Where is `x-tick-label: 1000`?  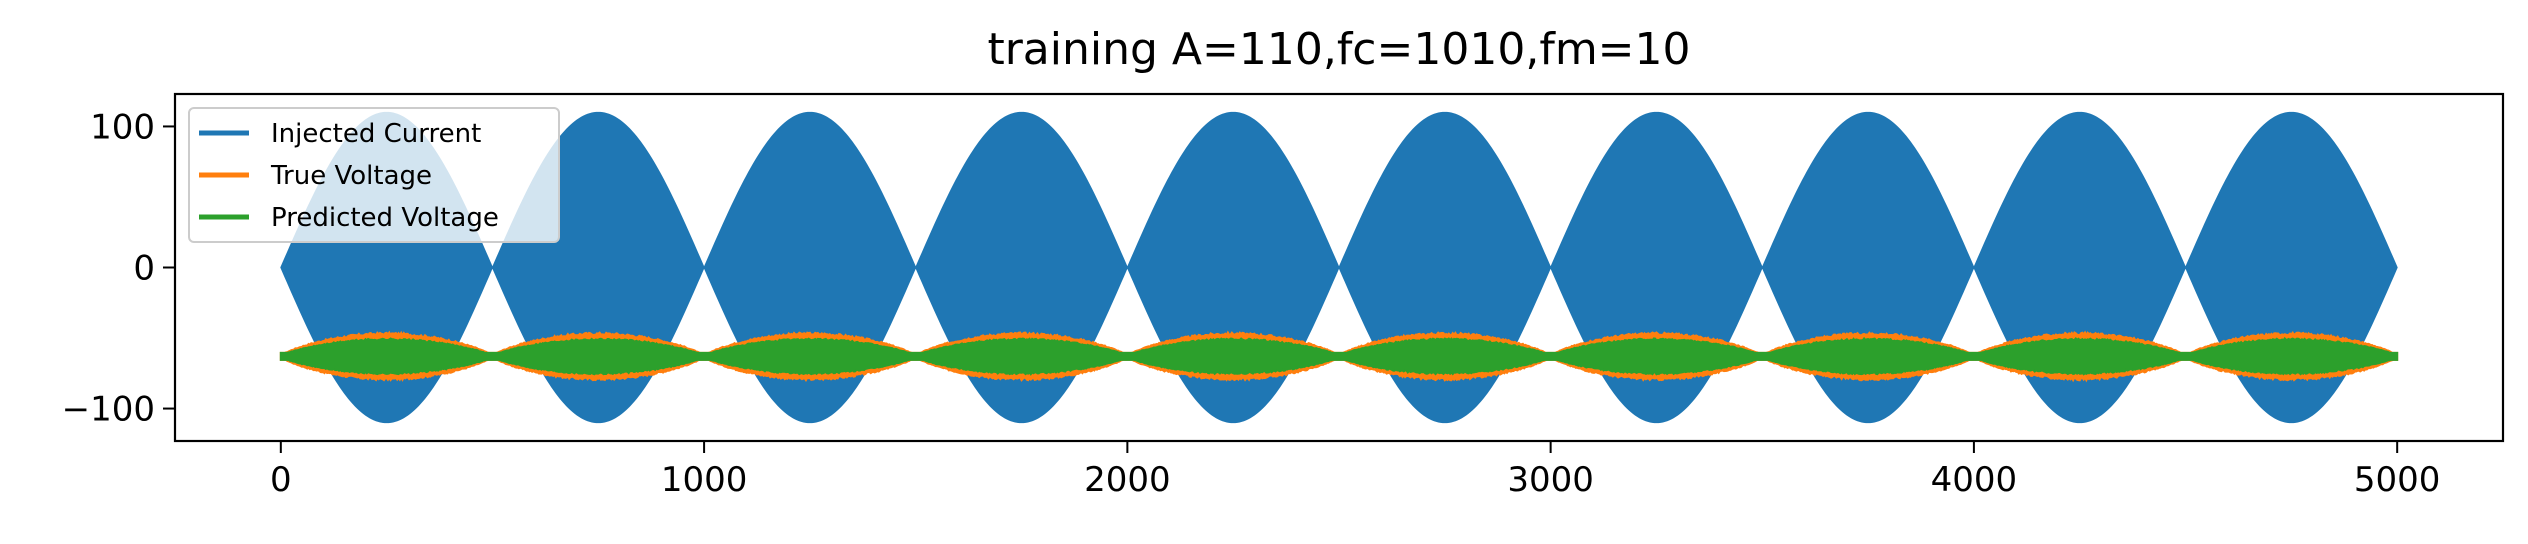 x-tick-label: 1000 is located at coordinates (704, 480).